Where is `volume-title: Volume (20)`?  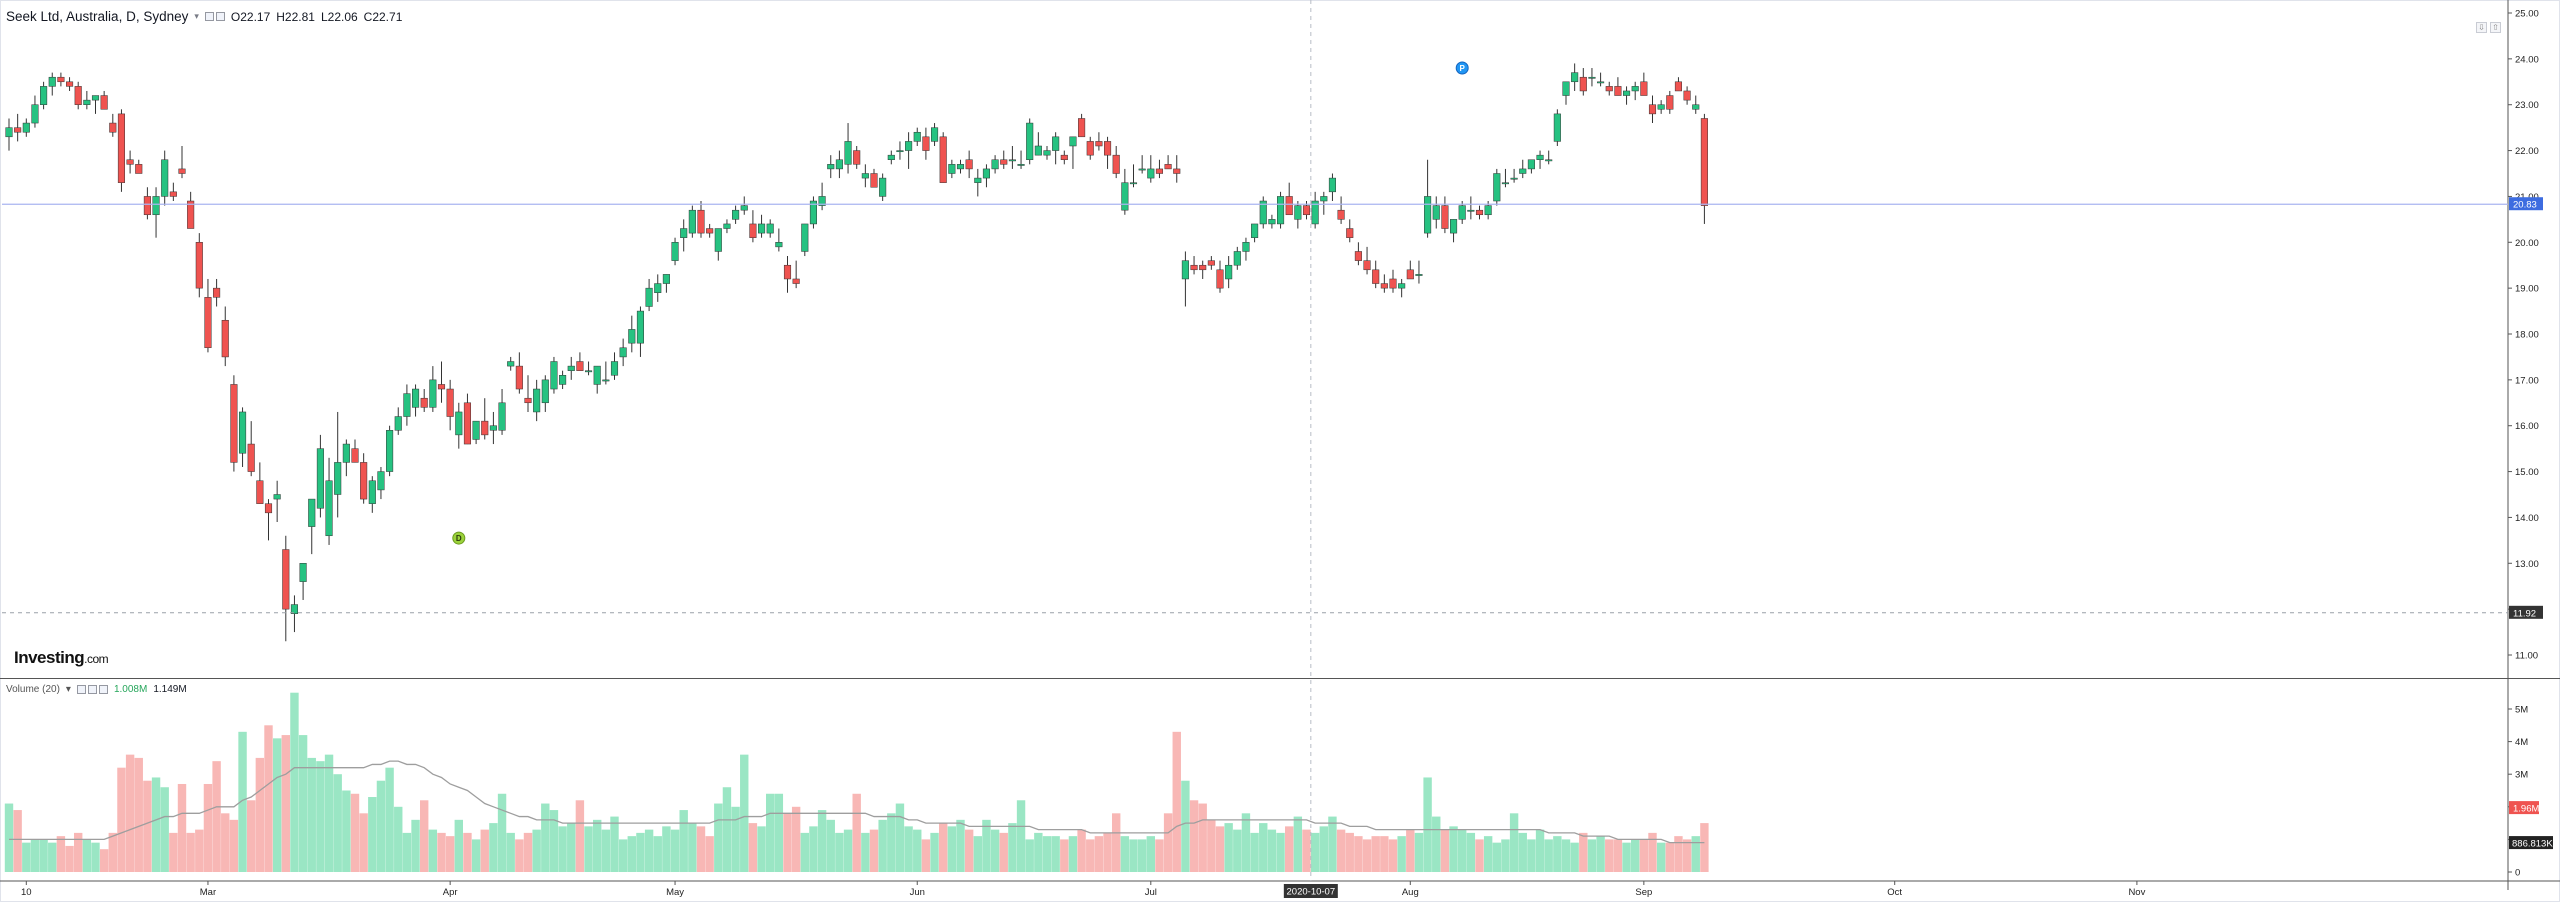 volume-title: Volume (20) is located at coordinates (33, 689).